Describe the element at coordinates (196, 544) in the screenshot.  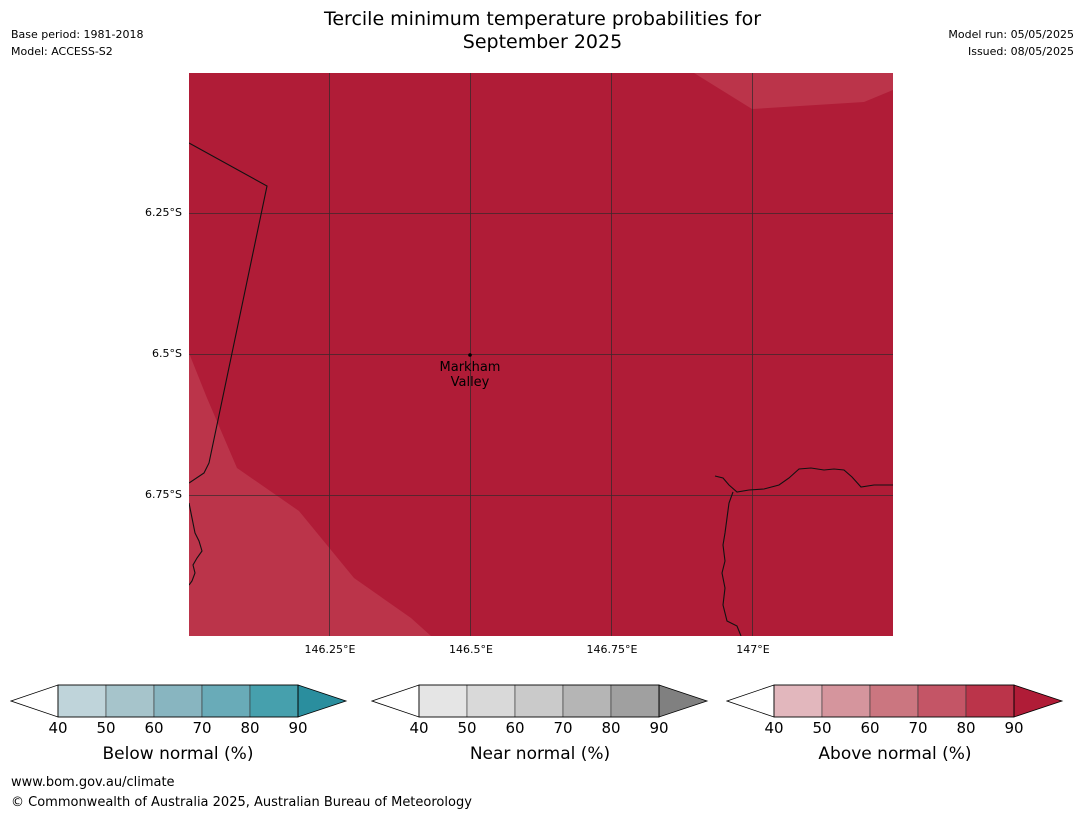
I see `coastline-southwest` at that location.